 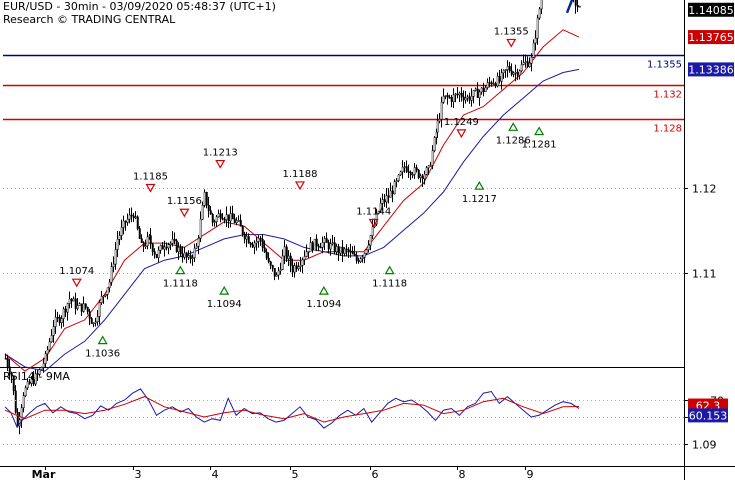 I want to click on time-tick-label: 4, so click(x=215, y=474).